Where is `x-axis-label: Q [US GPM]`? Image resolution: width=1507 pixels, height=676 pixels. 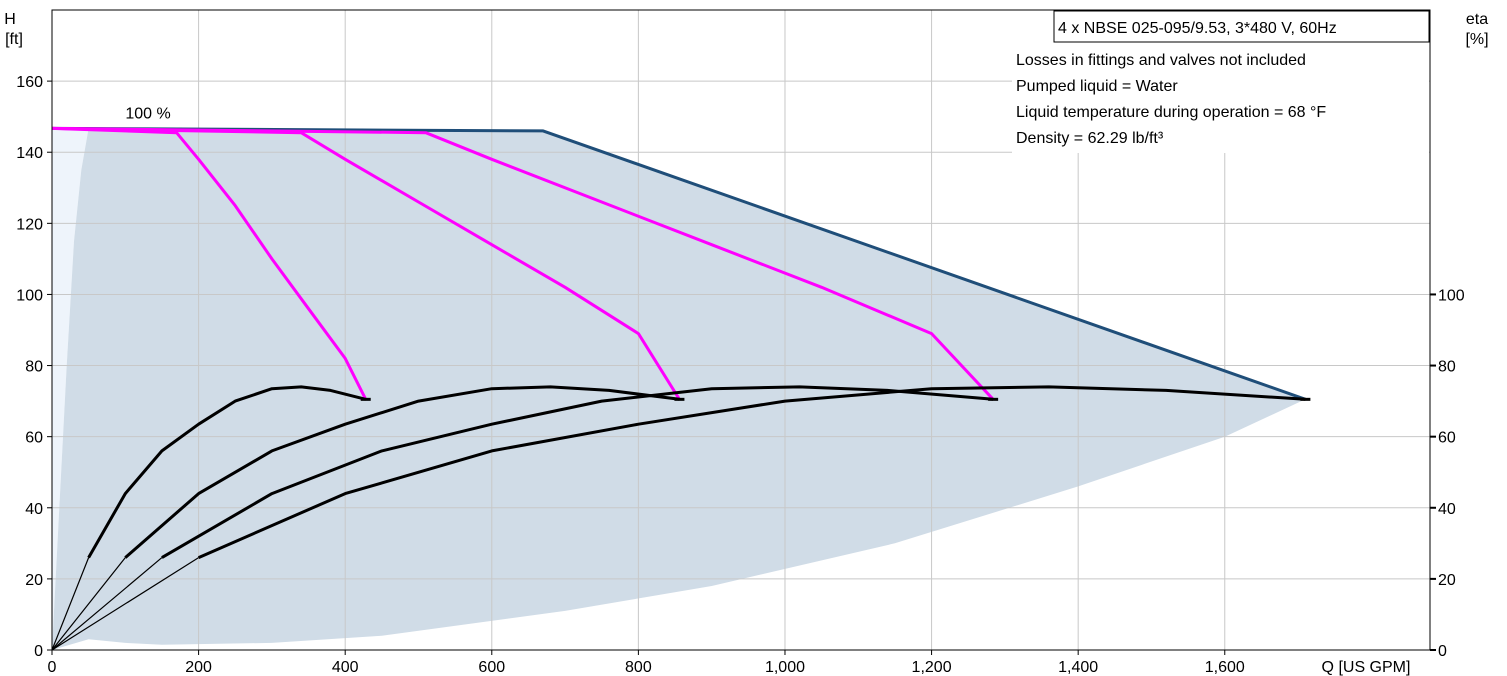
x-axis-label: Q [US GPM] is located at coordinates (1366, 667).